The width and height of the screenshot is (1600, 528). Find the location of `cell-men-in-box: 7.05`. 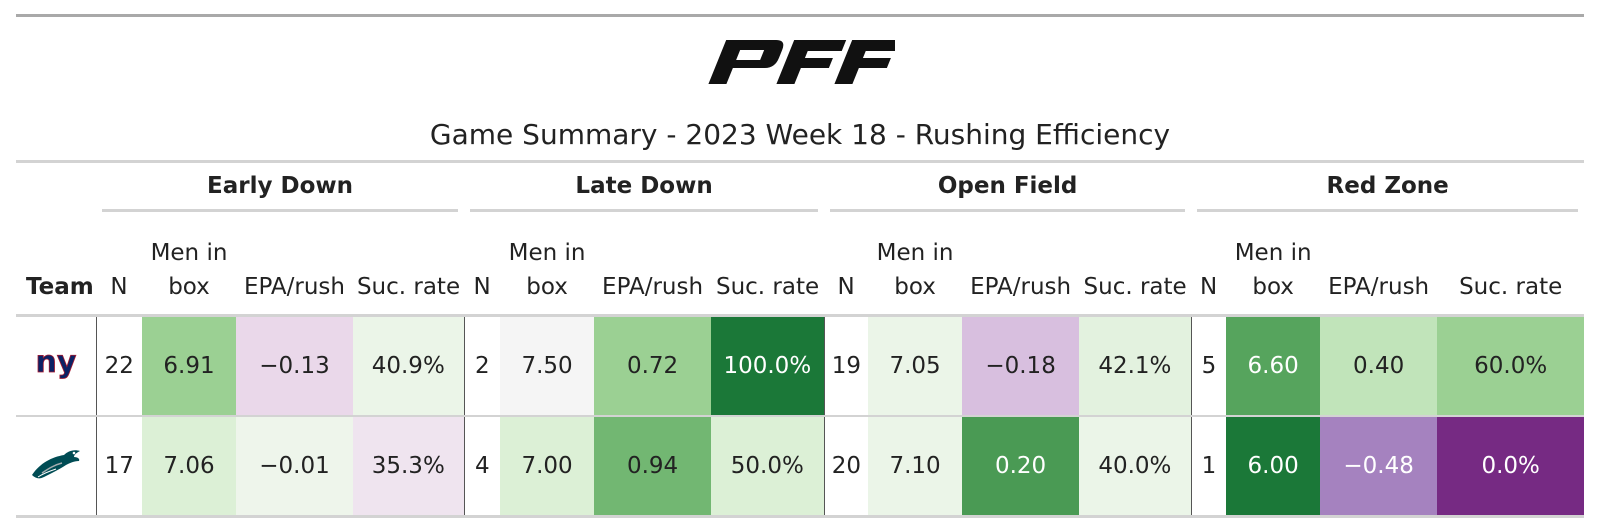

cell-men-in-box: 7.05 is located at coordinates (915, 366).